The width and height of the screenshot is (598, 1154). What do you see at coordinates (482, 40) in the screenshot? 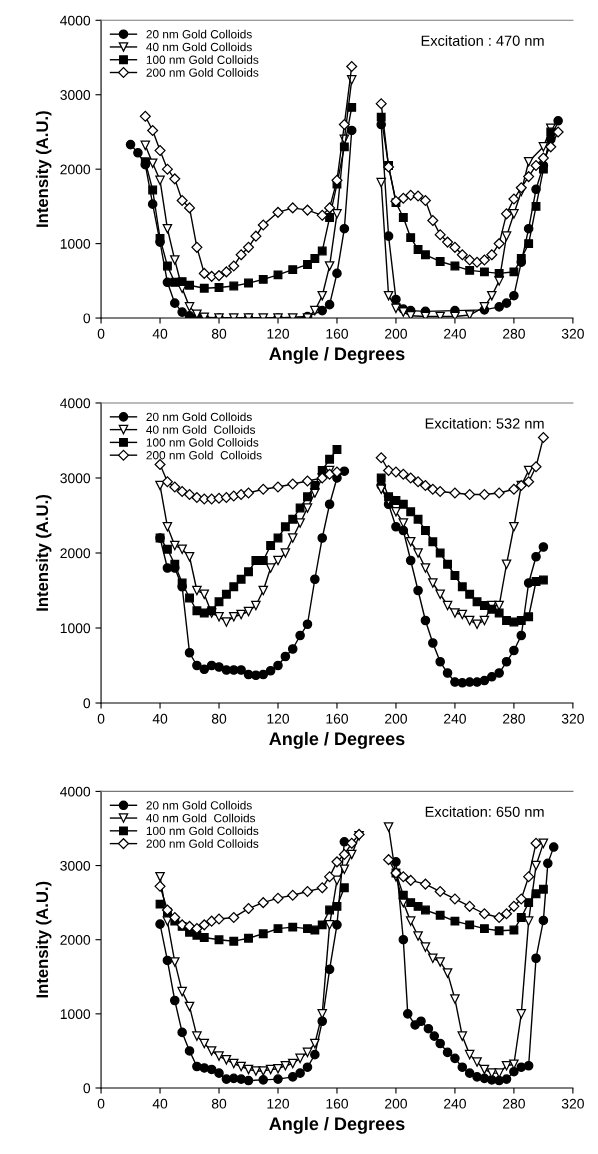
I see `annotation: Excitation : 470 nm` at bounding box center [482, 40].